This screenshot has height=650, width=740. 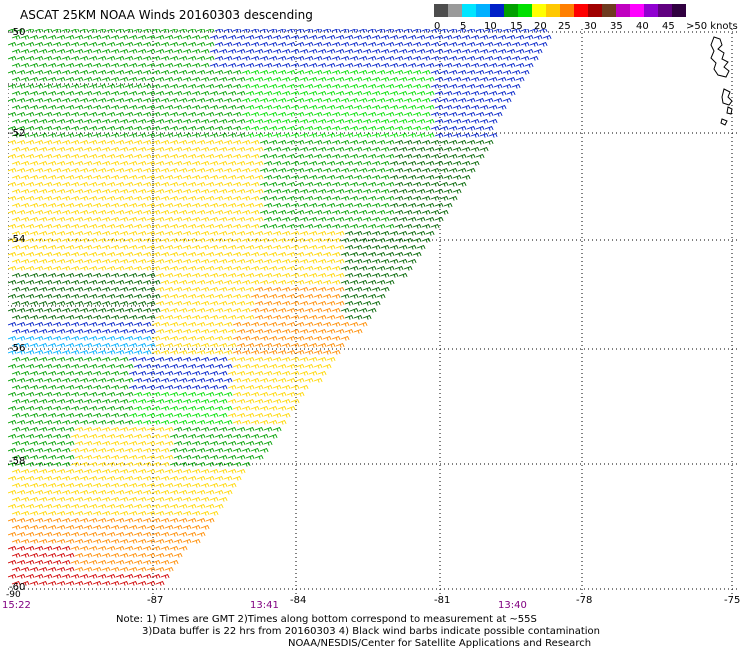 What do you see at coordinates (590, 26) in the screenshot?
I see `legend-label: 30` at bounding box center [590, 26].